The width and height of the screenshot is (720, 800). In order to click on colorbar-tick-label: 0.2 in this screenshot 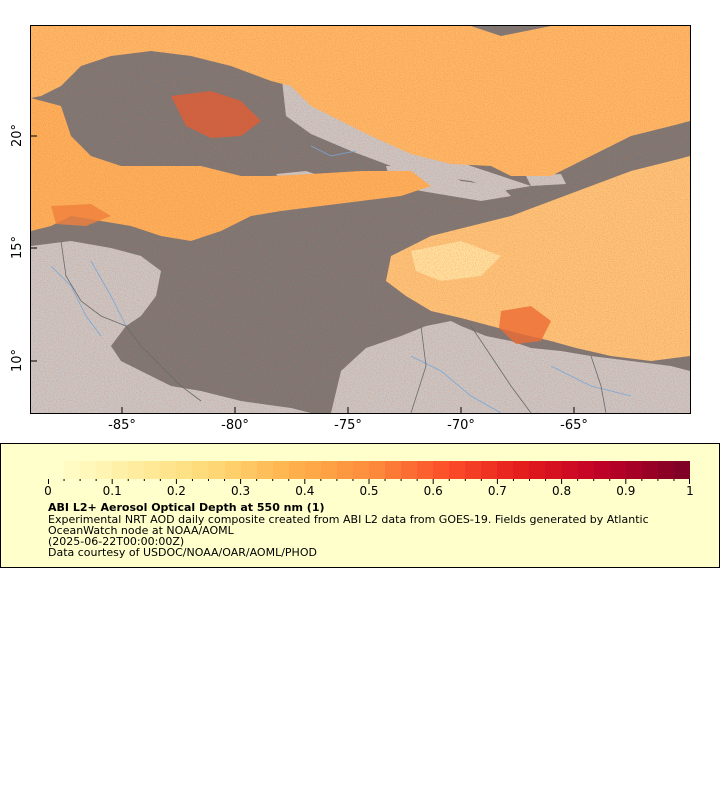, I will do `click(176, 491)`.